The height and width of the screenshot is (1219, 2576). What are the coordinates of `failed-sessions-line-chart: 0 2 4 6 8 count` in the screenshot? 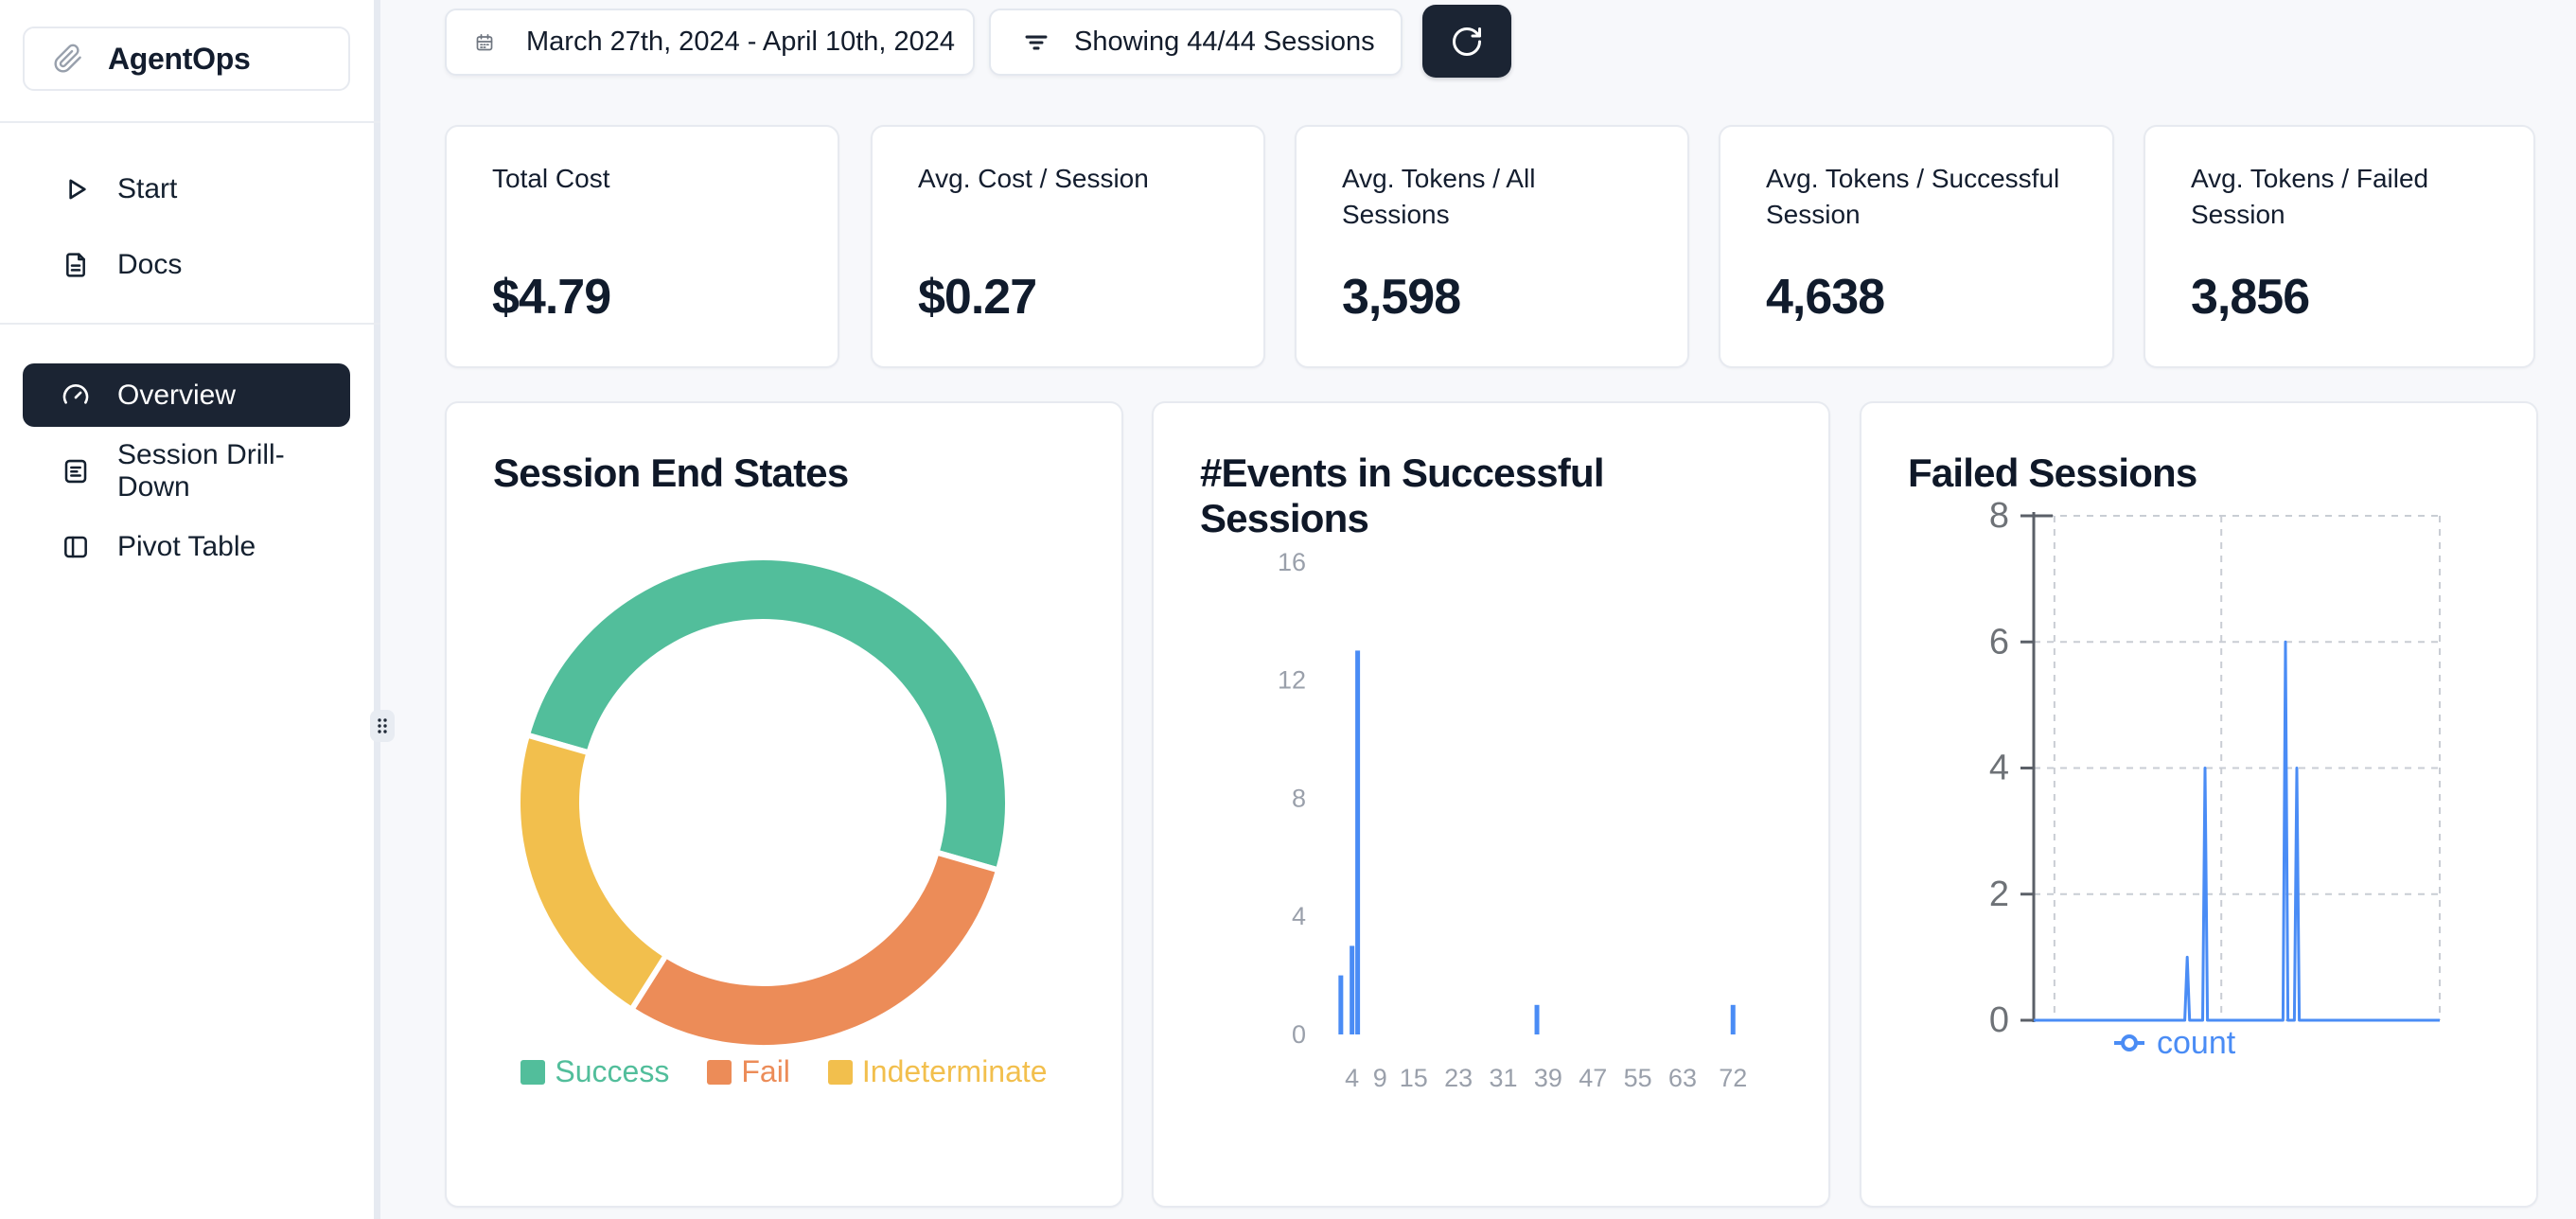 It's located at (2215, 778).